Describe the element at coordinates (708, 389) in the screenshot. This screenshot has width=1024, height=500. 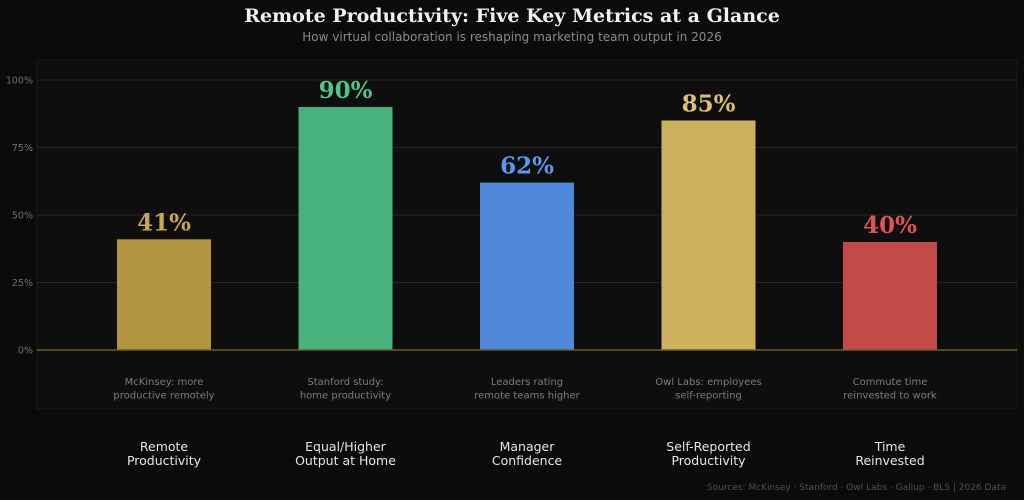
I see `bar-note: Owl Labs: employees self-reporting` at that location.